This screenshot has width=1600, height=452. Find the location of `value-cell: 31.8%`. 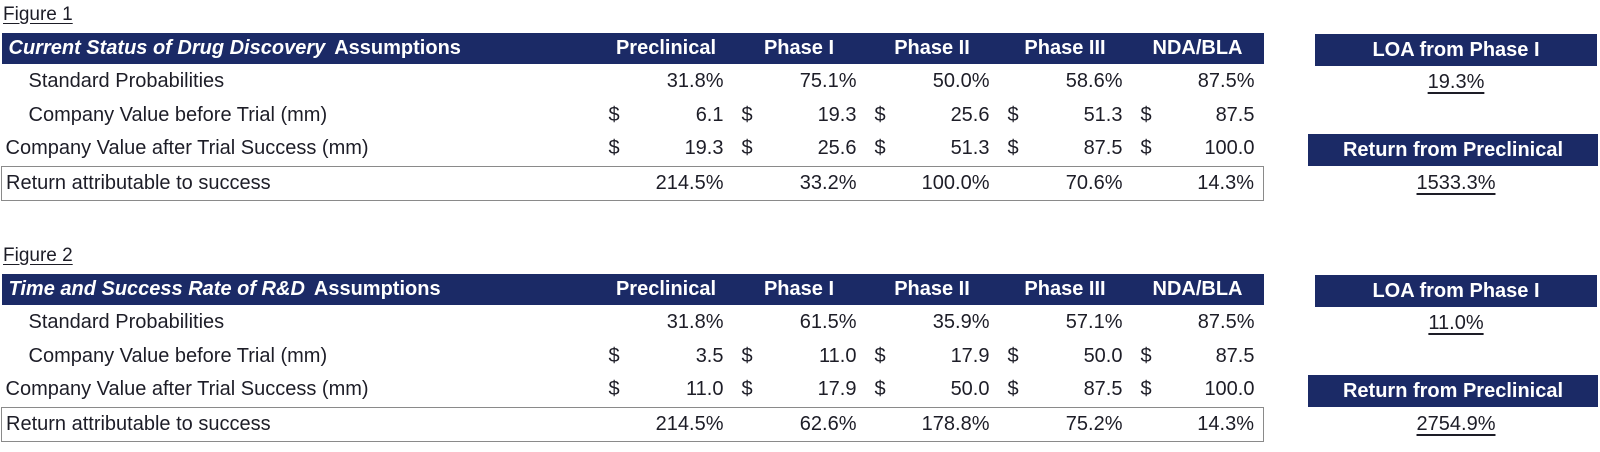

value-cell: 31.8% is located at coordinates (695, 321).